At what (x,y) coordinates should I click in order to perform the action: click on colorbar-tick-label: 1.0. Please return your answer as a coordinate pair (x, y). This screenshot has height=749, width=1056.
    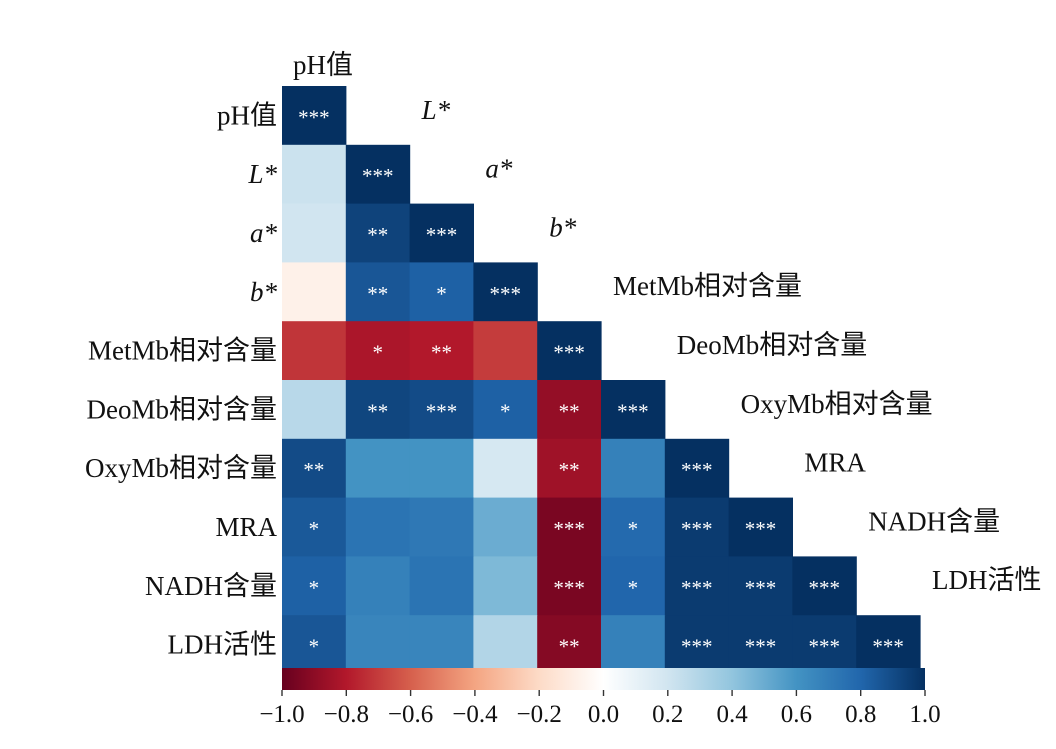
    Looking at the image, I should click on (924, 714).